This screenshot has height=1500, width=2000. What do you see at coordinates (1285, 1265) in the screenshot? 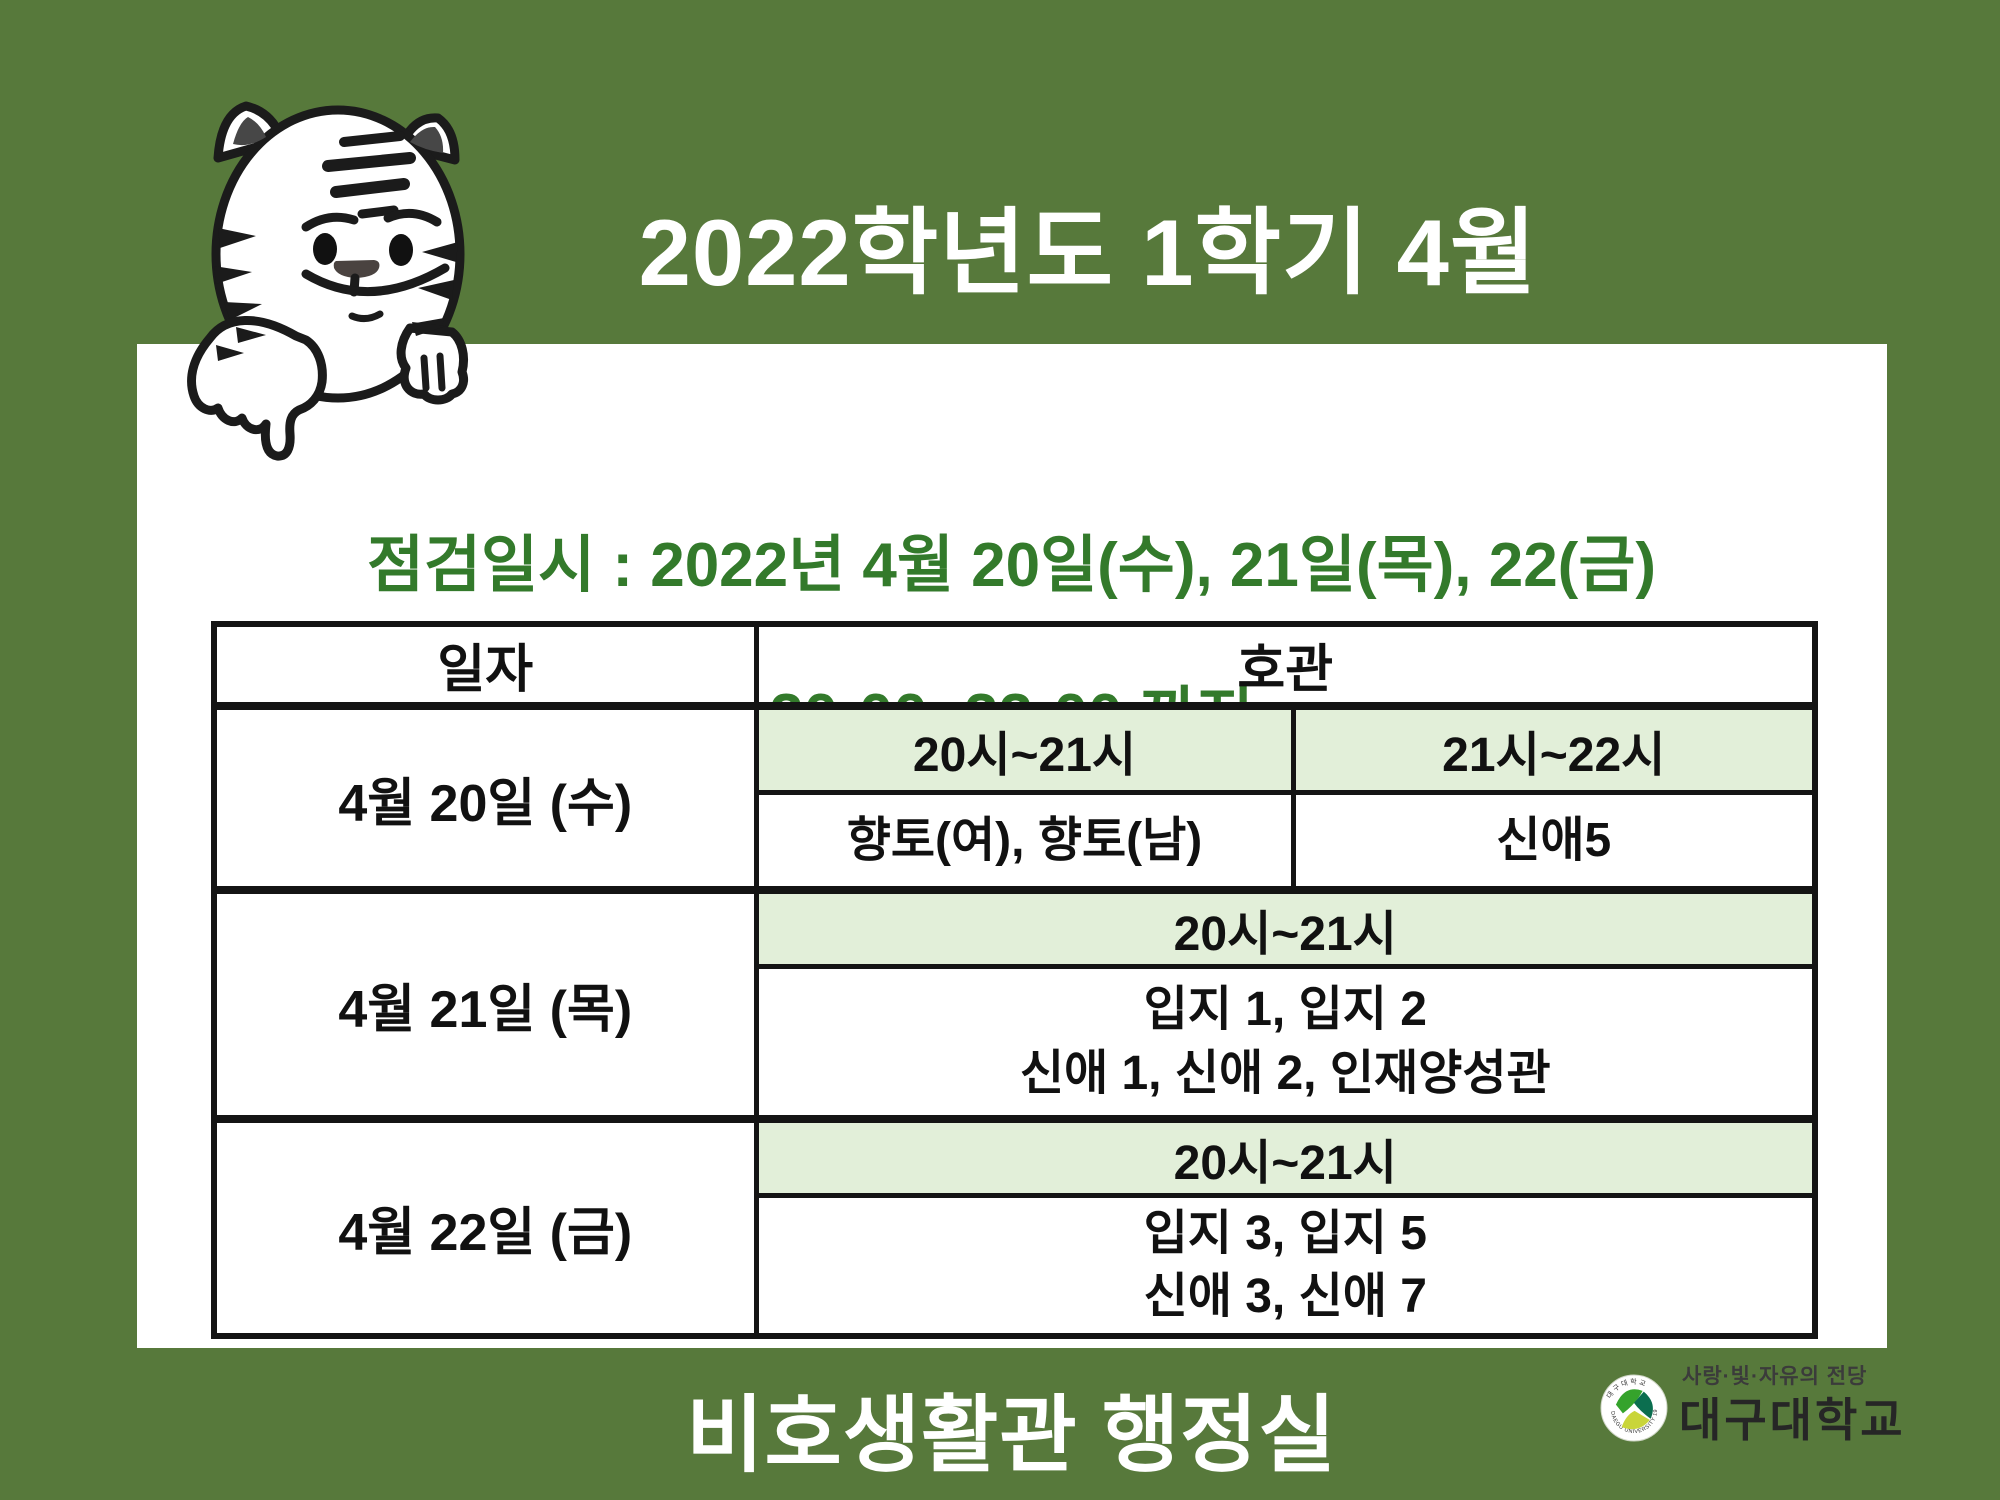
I see `building-cell: 입지 3, 입지 5 신애 3, 신애 7` at bounding box center [1285, 1265].